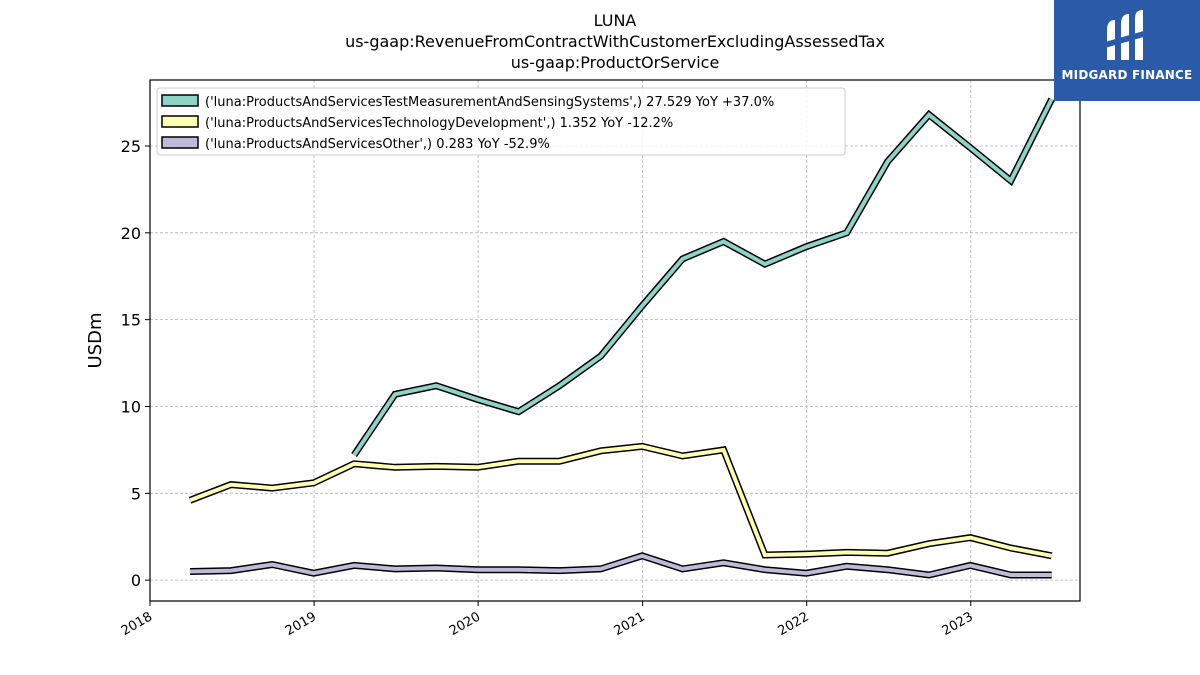 This screenshot has height=675, width=1200. What do you see at coordinates (136, 580) in the screenshot?
I see `y-tick-label-0: 0` at bounding box center [136, 580].